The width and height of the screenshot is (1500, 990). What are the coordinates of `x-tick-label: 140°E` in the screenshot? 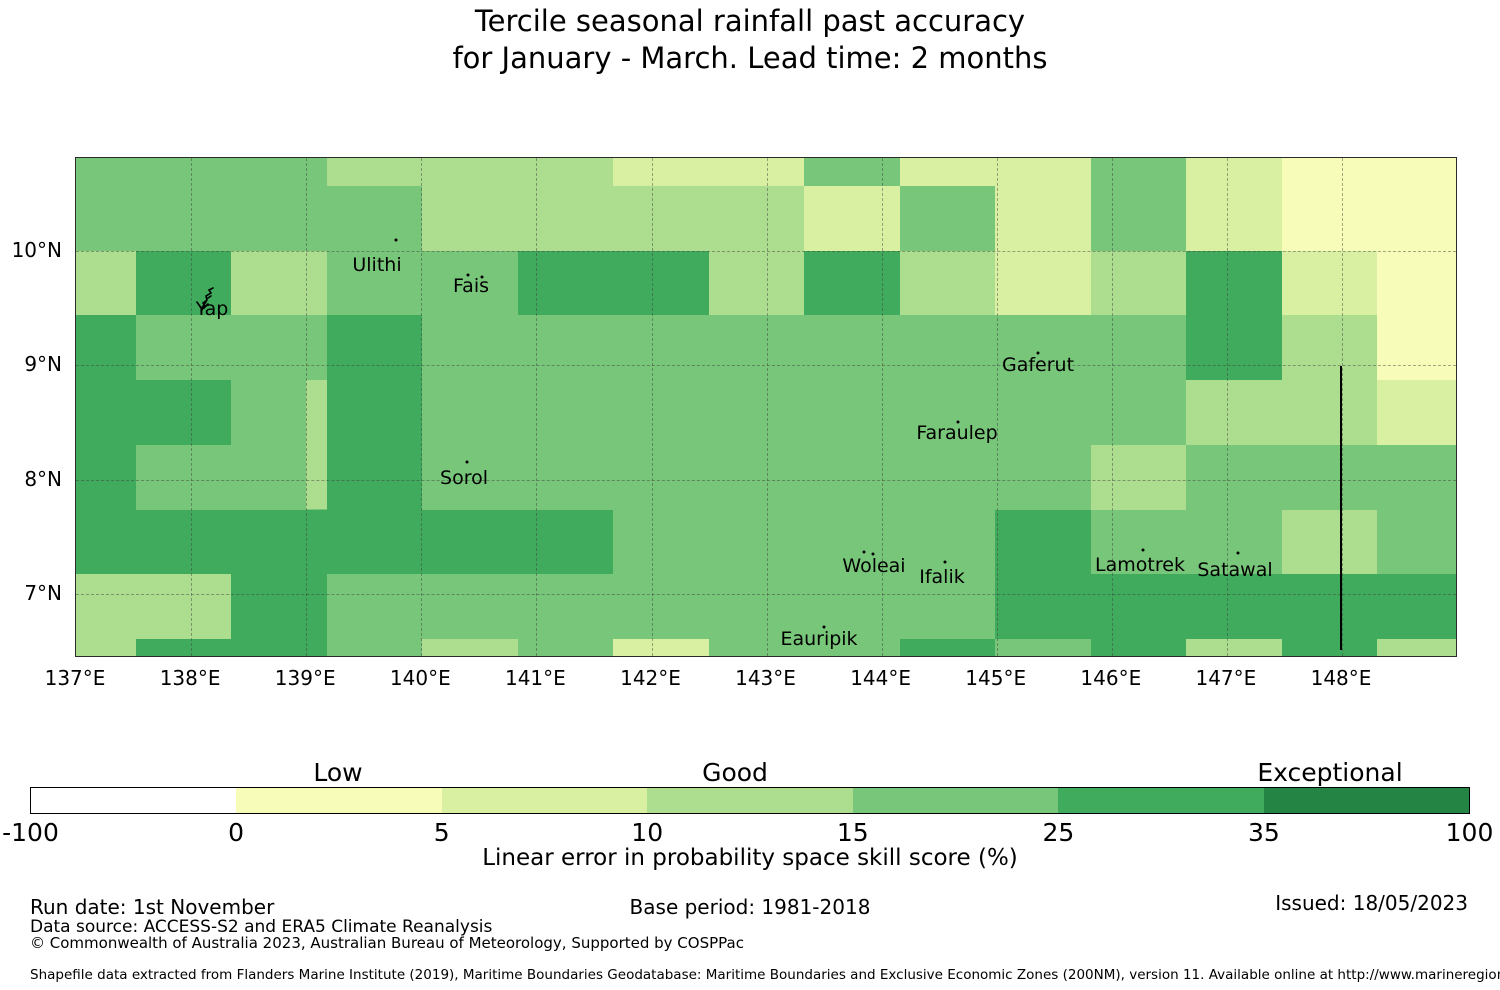 It's located at (420, 678).